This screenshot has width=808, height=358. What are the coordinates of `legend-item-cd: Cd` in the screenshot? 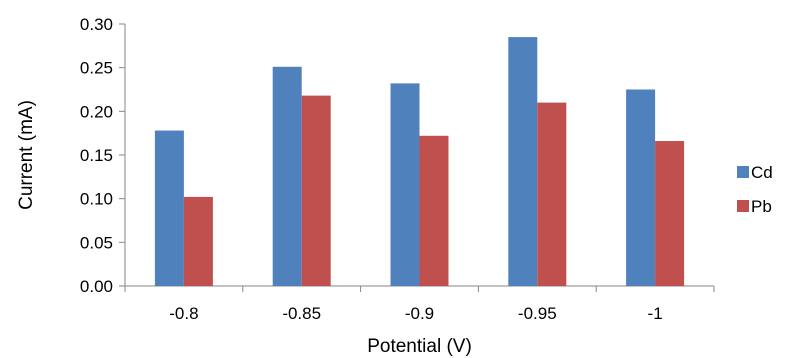 It's located at (755, 172).